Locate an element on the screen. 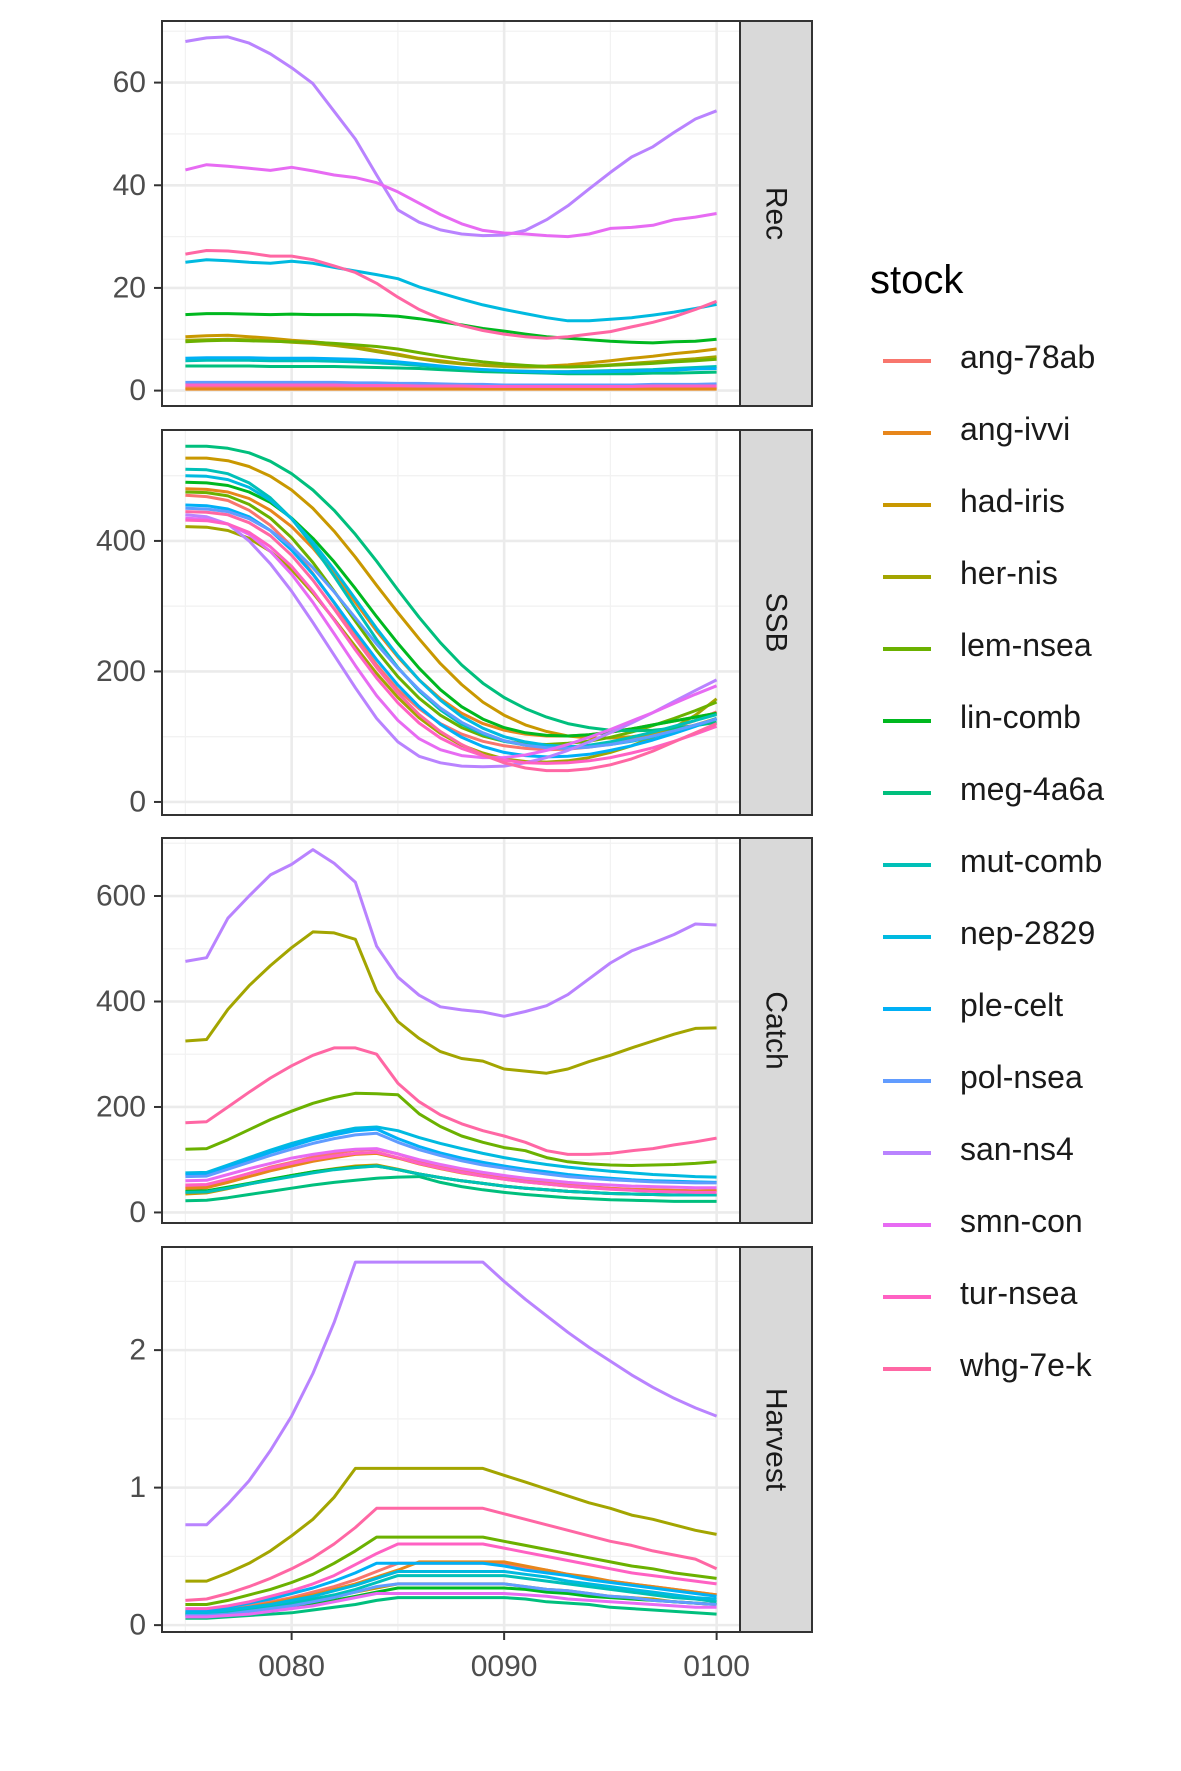 This screenshot has height=1771, width=1181. legend-item-ang-ivvi: ang-ivvi is located at coordinates (970, 433).